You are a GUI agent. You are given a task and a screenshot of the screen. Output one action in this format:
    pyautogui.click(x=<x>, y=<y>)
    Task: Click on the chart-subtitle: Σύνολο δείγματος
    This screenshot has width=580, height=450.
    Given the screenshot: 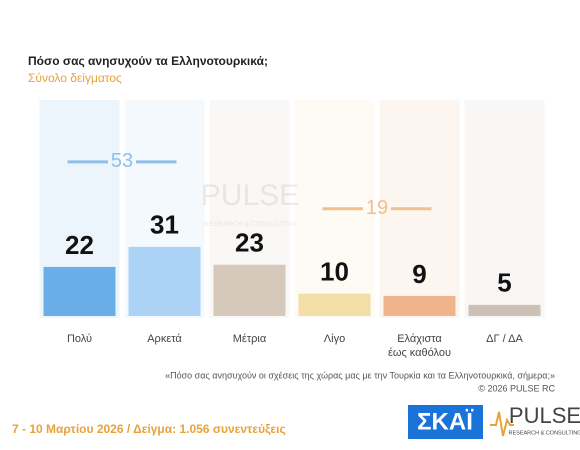 What is the action you would take?
    pyautogui.click(x=75, y=78)
    